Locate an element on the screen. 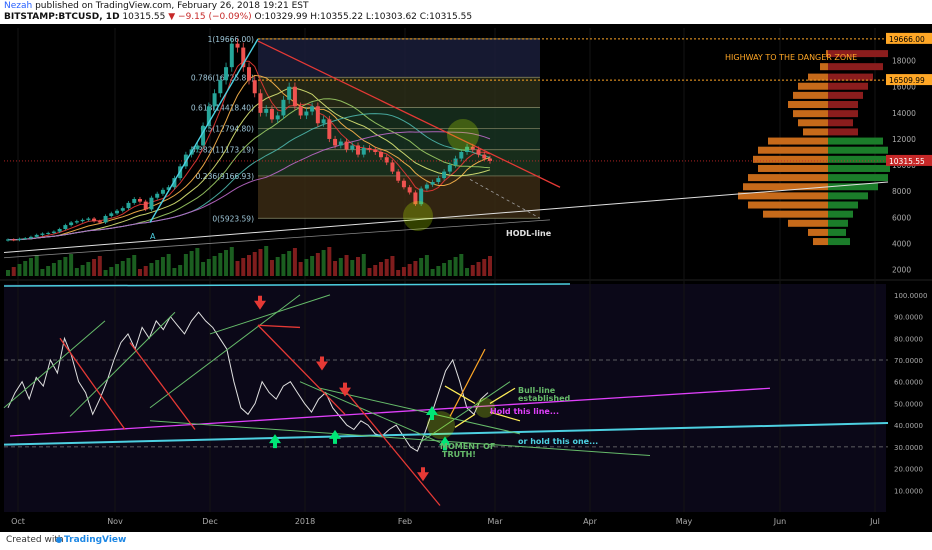 The height and width of the screenshot is (550, 932). moving-average-line is located at coordinates (249, 186).